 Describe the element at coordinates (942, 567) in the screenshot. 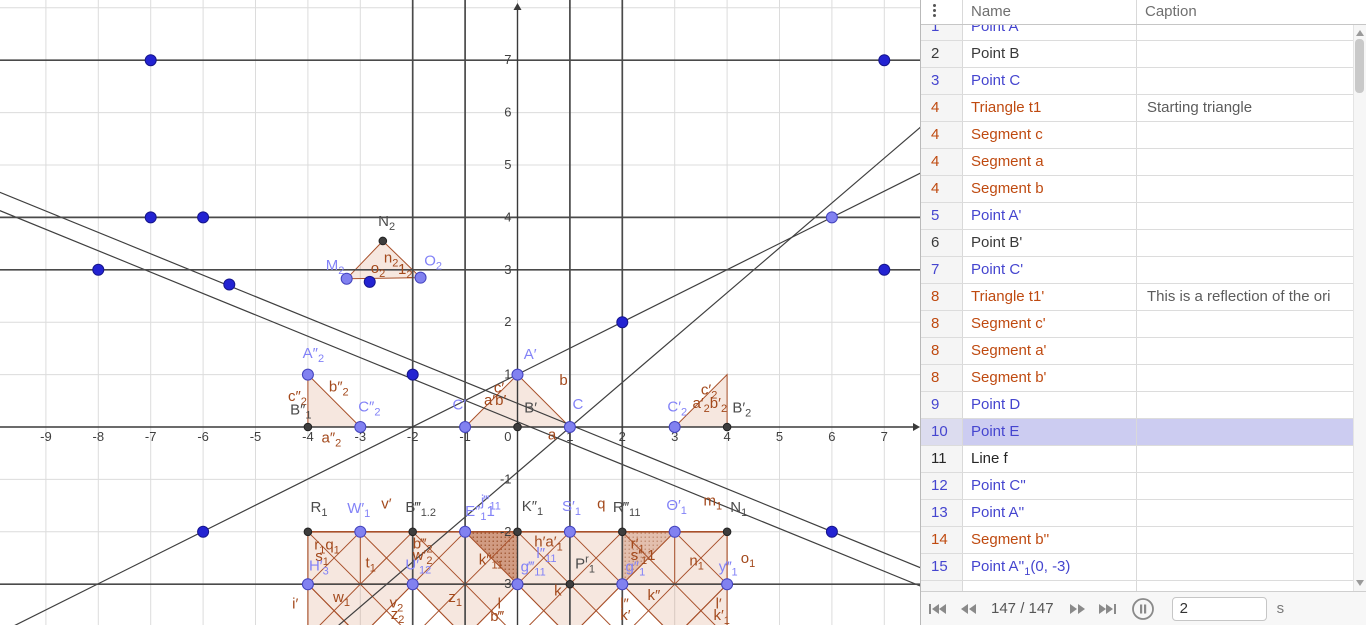

I see `row-index: 15` at that location.